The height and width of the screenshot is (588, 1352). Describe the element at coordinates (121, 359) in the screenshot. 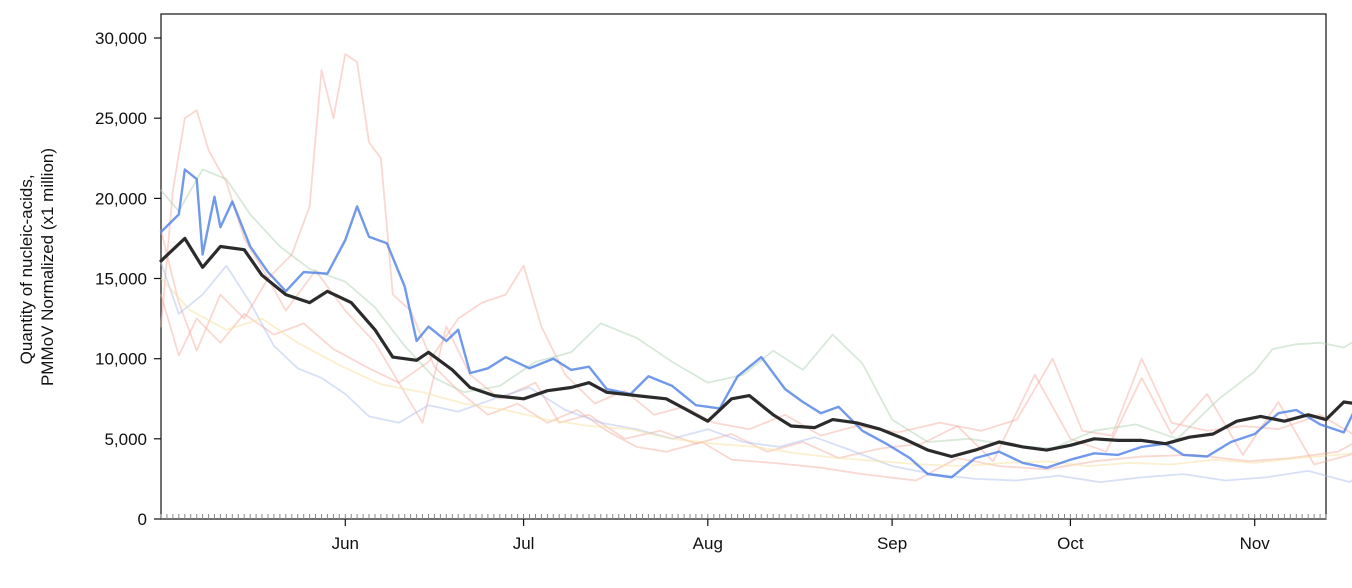

I see `y-tick-label: 10,000` at that location.